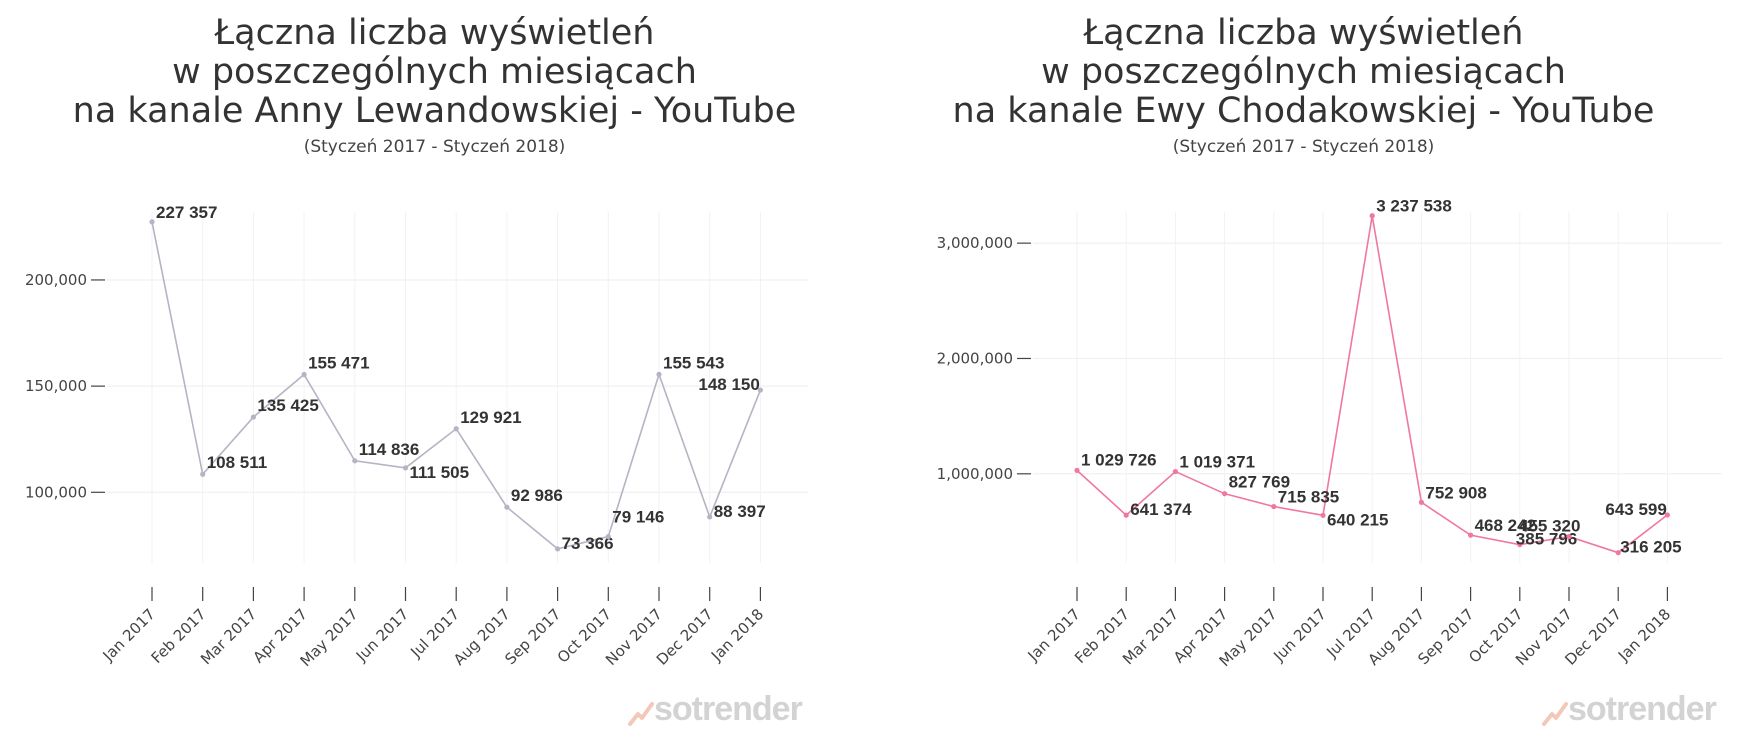 The width and height of the screenshot is (1738, 750). Describe the element at coordinates (728, 384) in the screenshot. I see `data-label: 148 150` at that location.